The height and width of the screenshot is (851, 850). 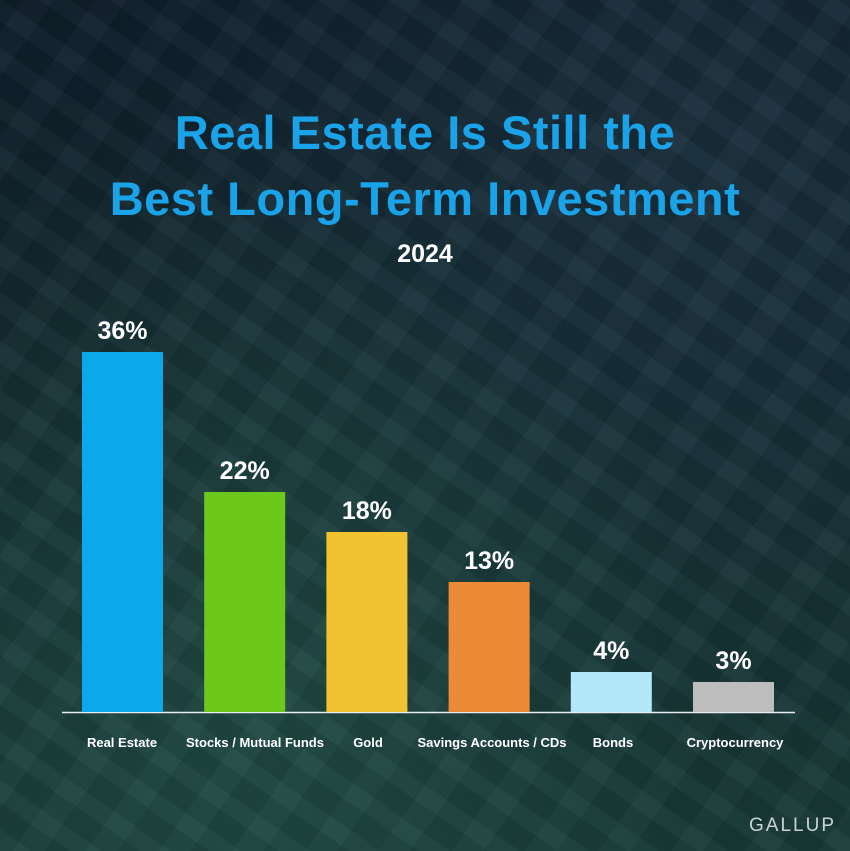 I want to click on data-label: 3%, so click(x=733, y=661).